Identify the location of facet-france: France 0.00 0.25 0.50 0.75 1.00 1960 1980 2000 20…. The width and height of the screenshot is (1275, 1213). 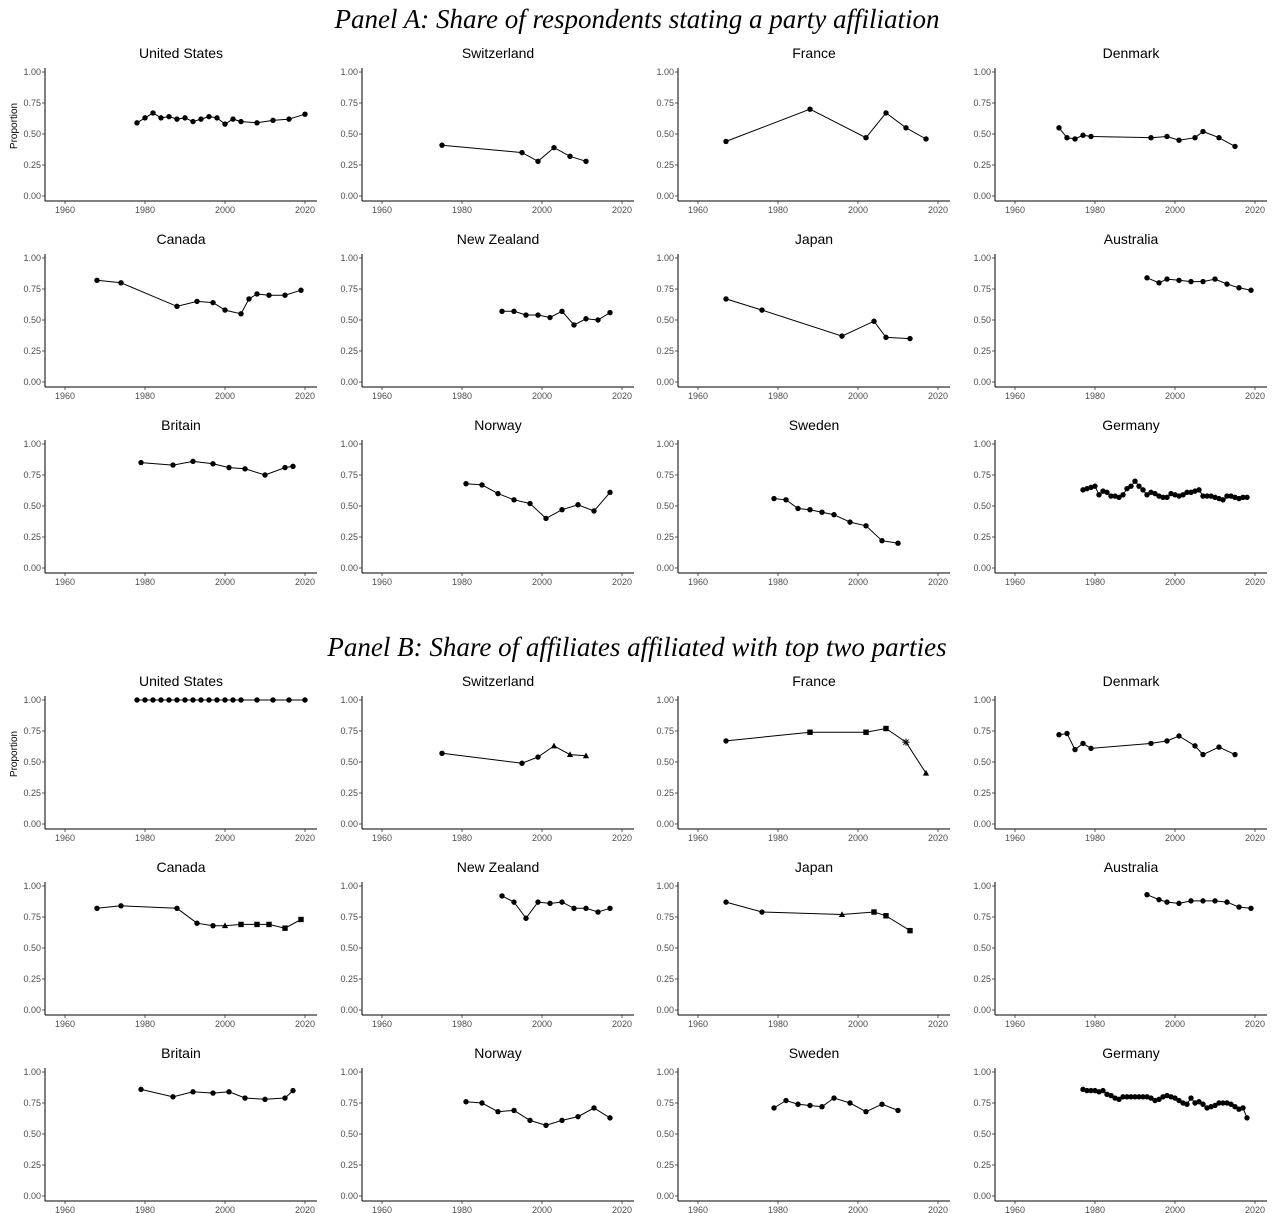
(803, 130).